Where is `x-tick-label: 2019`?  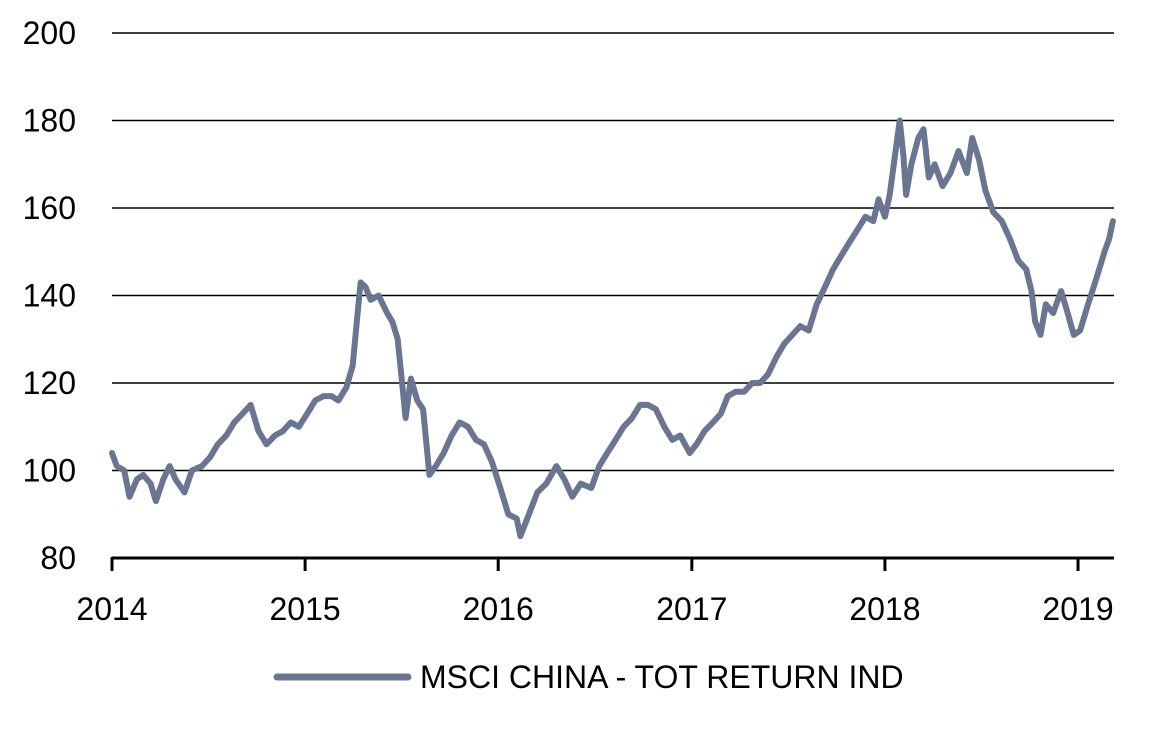
x-tick-label: 2019 is located at coordinates (1077, 609).